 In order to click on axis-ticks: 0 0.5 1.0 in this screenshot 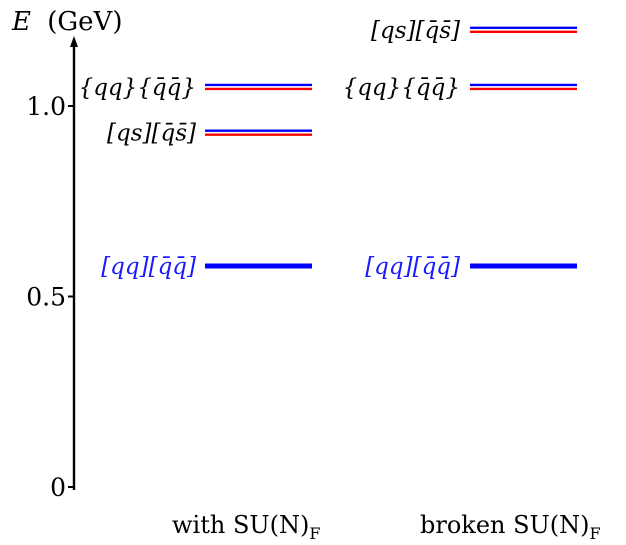, I will do `click(50, 297)`.